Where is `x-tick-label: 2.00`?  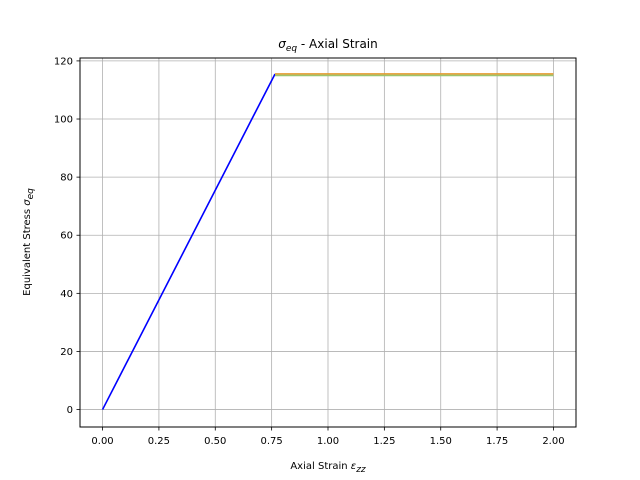 x-tick-label: 2.00 is located at coordinates (553, 441).